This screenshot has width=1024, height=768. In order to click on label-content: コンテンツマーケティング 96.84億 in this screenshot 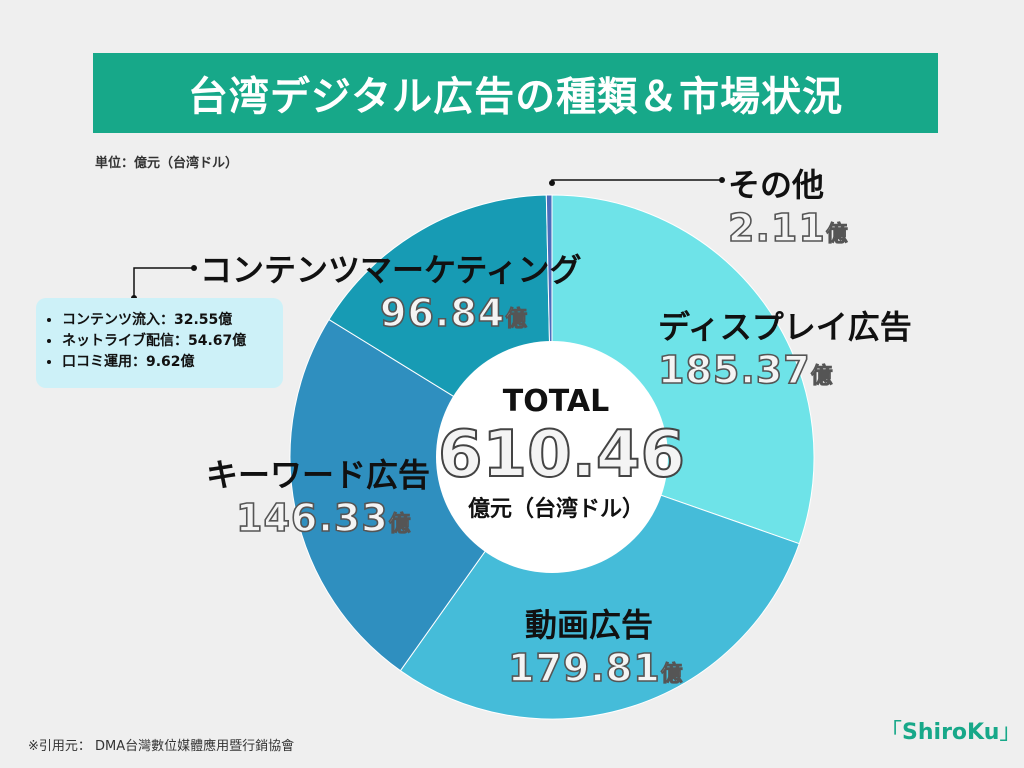, I will do `click(391, 290)`.